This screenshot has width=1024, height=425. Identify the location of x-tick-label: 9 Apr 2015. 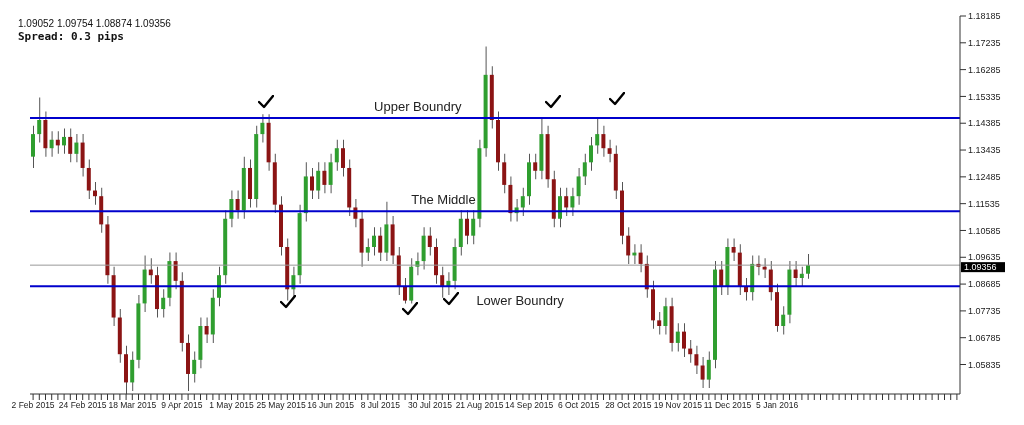
(182, 405).